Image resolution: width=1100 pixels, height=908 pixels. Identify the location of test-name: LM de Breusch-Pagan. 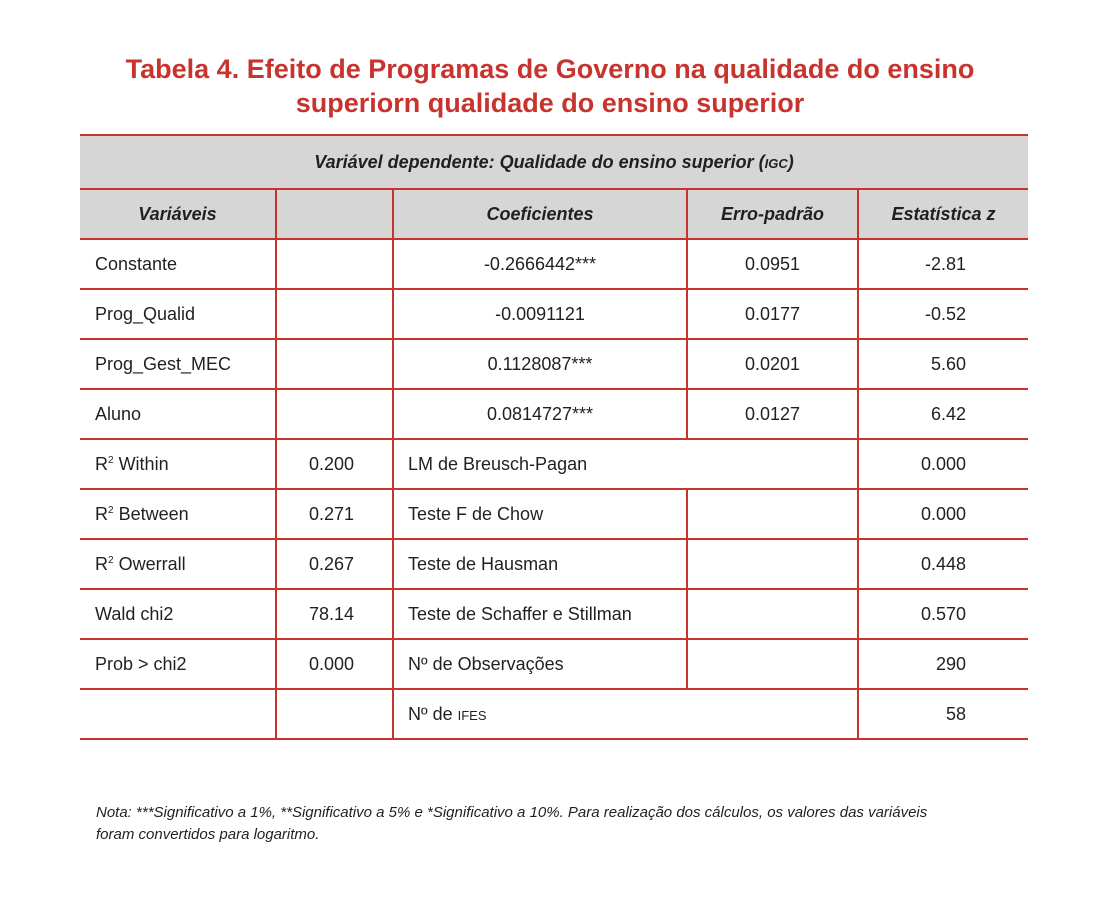
(625, 464).